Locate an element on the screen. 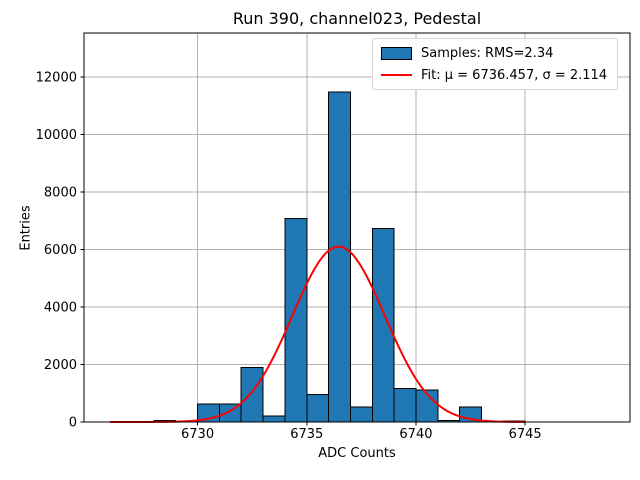 The width and height of the screenshot is (640, 480). samples-patch-icon is located at coordinates (396, 53).